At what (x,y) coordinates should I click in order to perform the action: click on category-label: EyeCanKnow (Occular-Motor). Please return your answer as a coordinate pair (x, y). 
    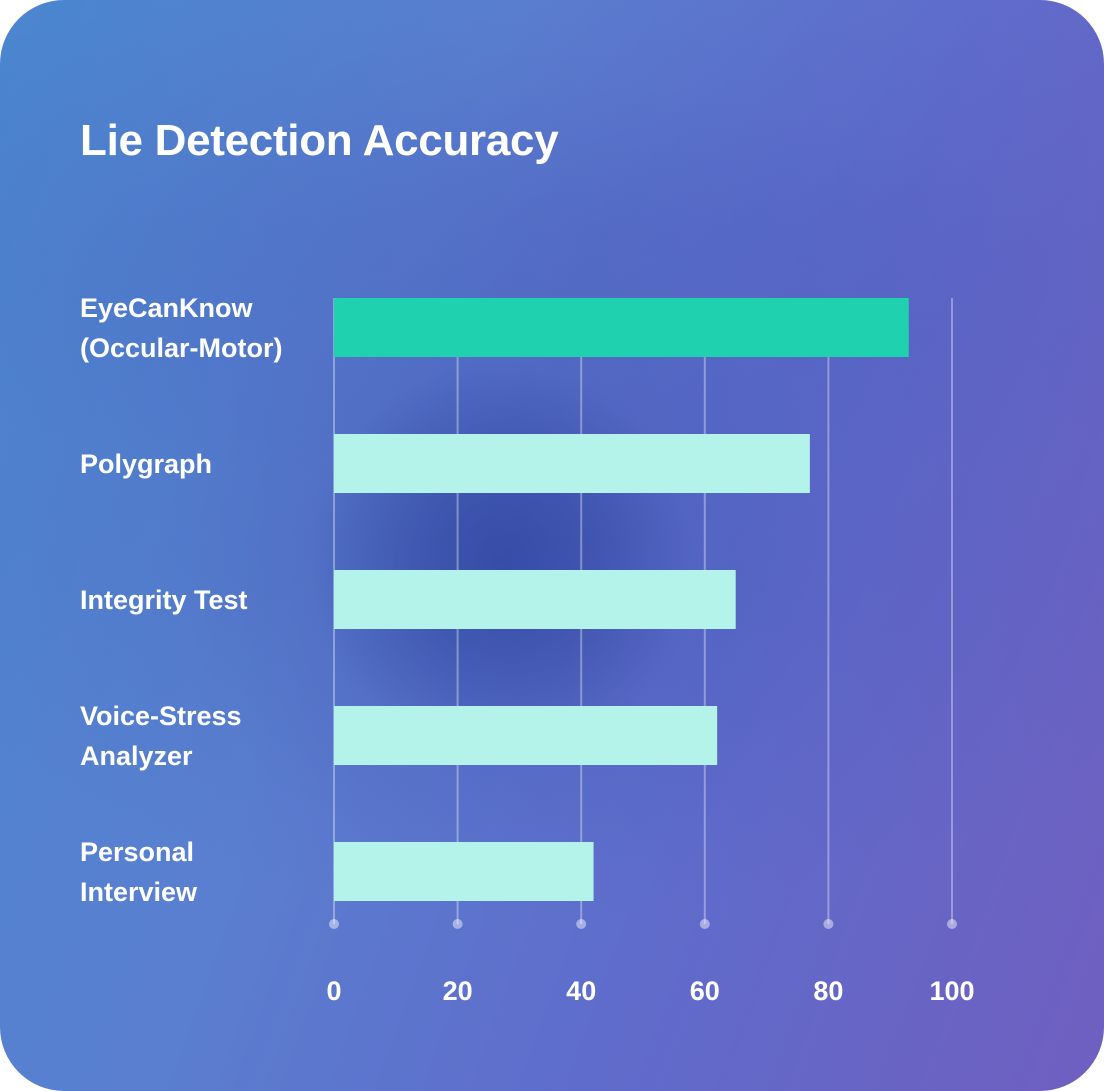
    Looking at the image, I should click on (181, 327).